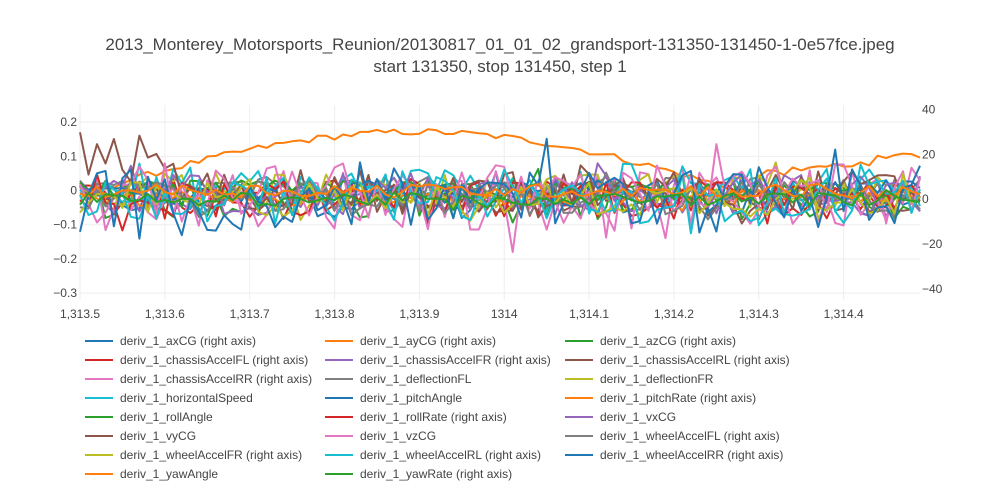 The width and height of the screenshot is (1000, 500). I want to click on x-tick-label: 1,313.6, so click(165, 314).